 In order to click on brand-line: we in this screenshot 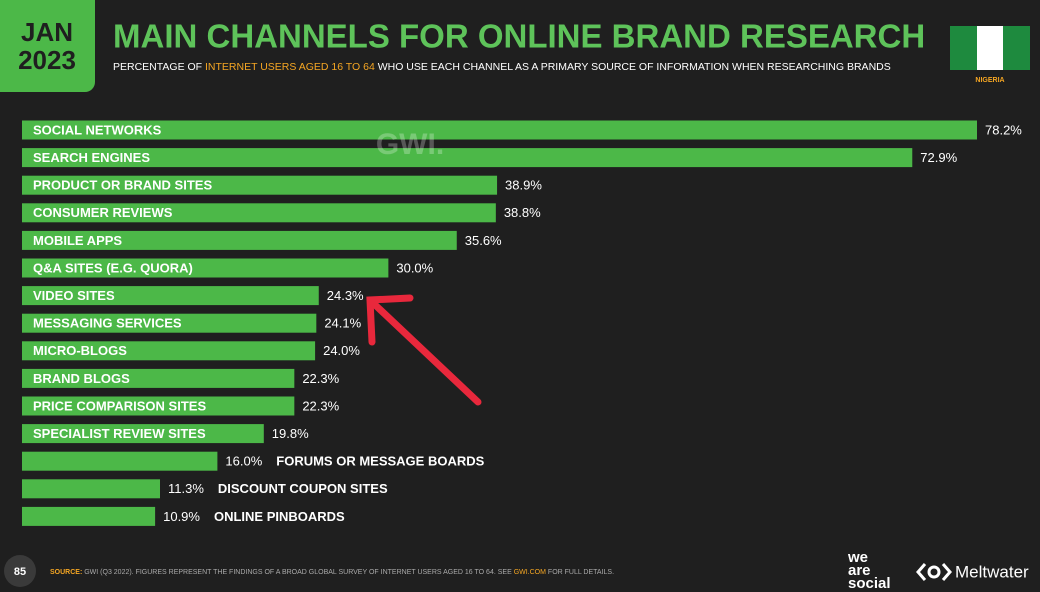, I will do `click(857, 557)`.